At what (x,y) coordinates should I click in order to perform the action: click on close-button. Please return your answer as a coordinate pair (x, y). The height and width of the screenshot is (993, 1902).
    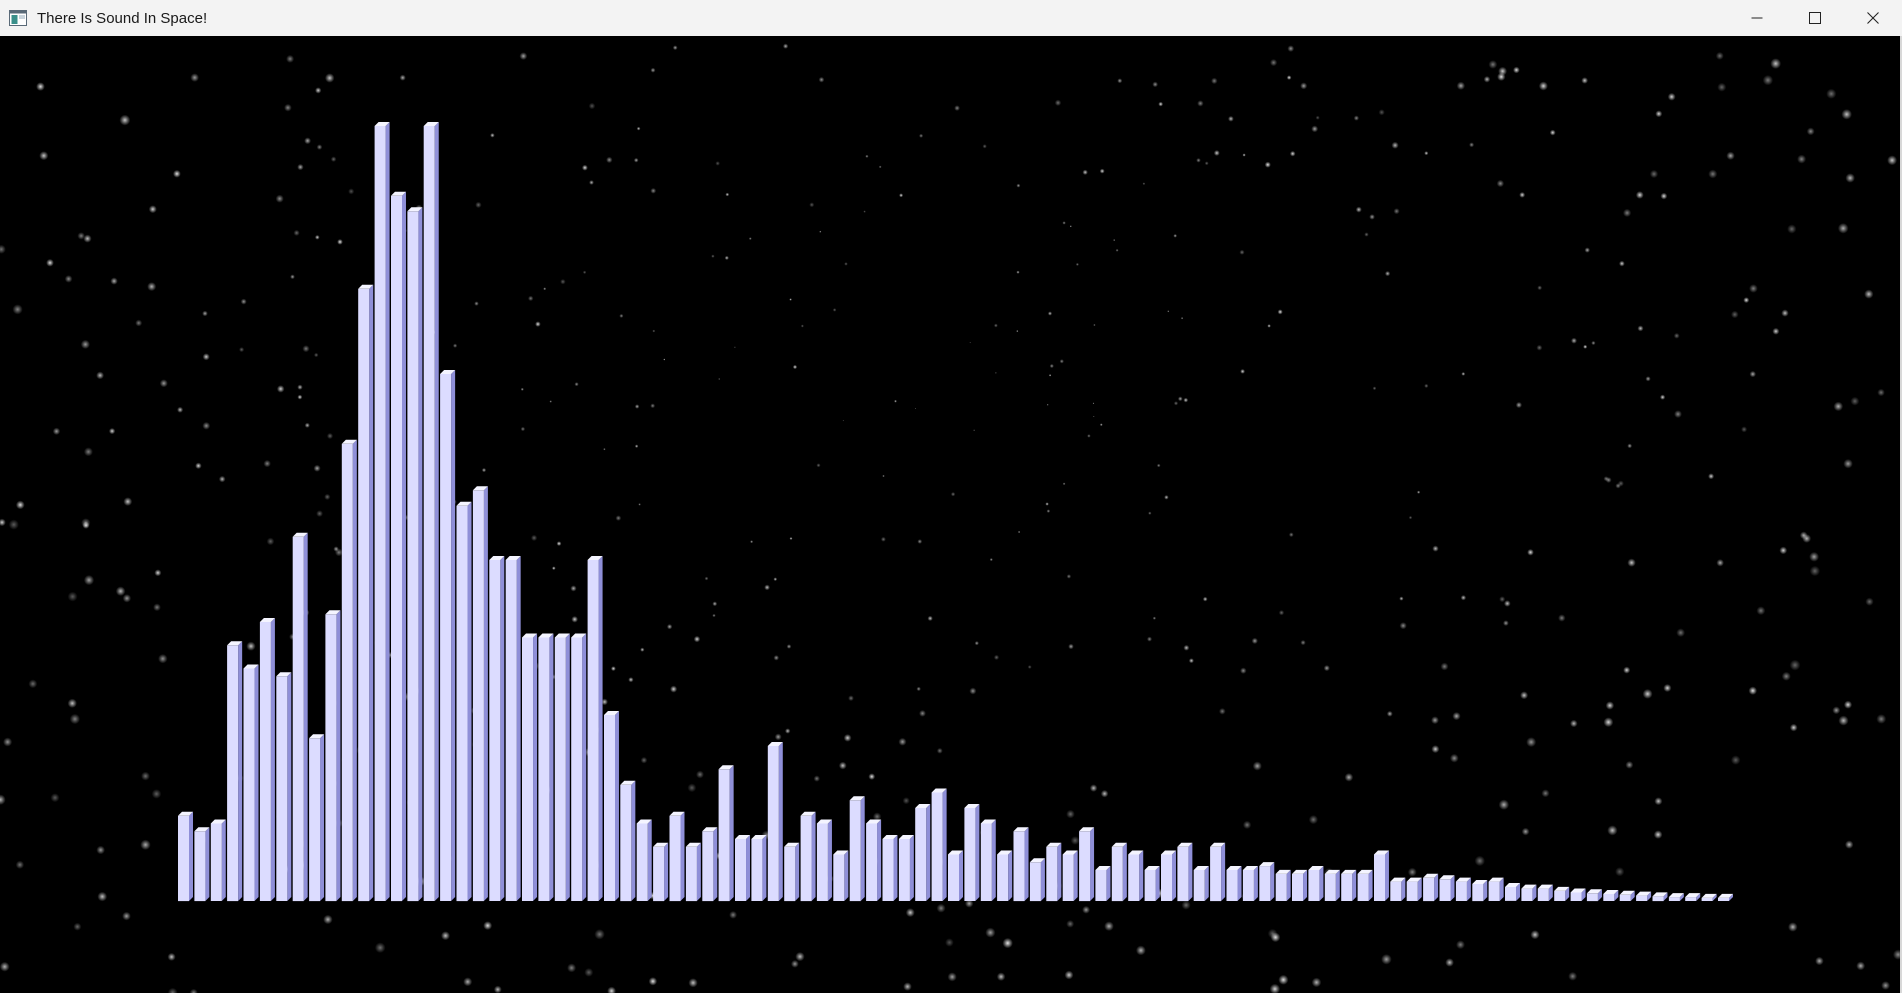
    Looking at the image, I should click on (1873, 18).